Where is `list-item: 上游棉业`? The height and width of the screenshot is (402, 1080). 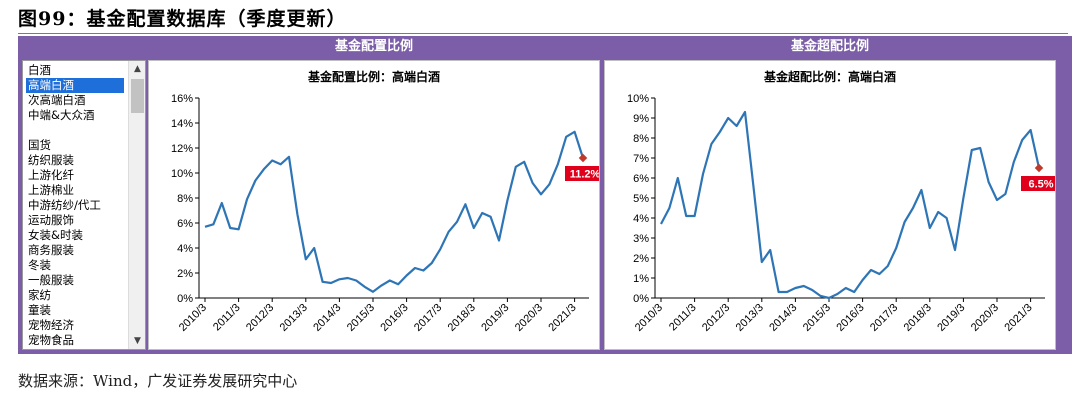 list-item: 上游棉业 is located at coordinates (51, 190).